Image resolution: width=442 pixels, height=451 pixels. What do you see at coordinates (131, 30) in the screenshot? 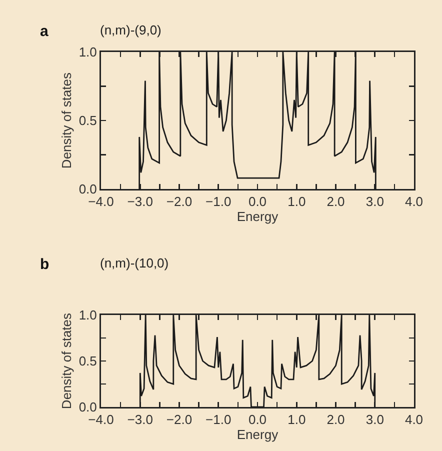
I see `chart-title: (n,m)-(9,0)` at bounding box center [131, 30].